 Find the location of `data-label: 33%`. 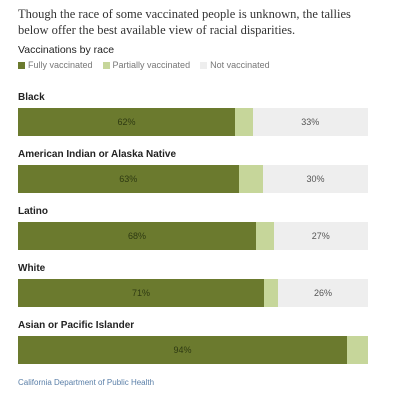

data-label: 33% is located at coordinates (310, 122).